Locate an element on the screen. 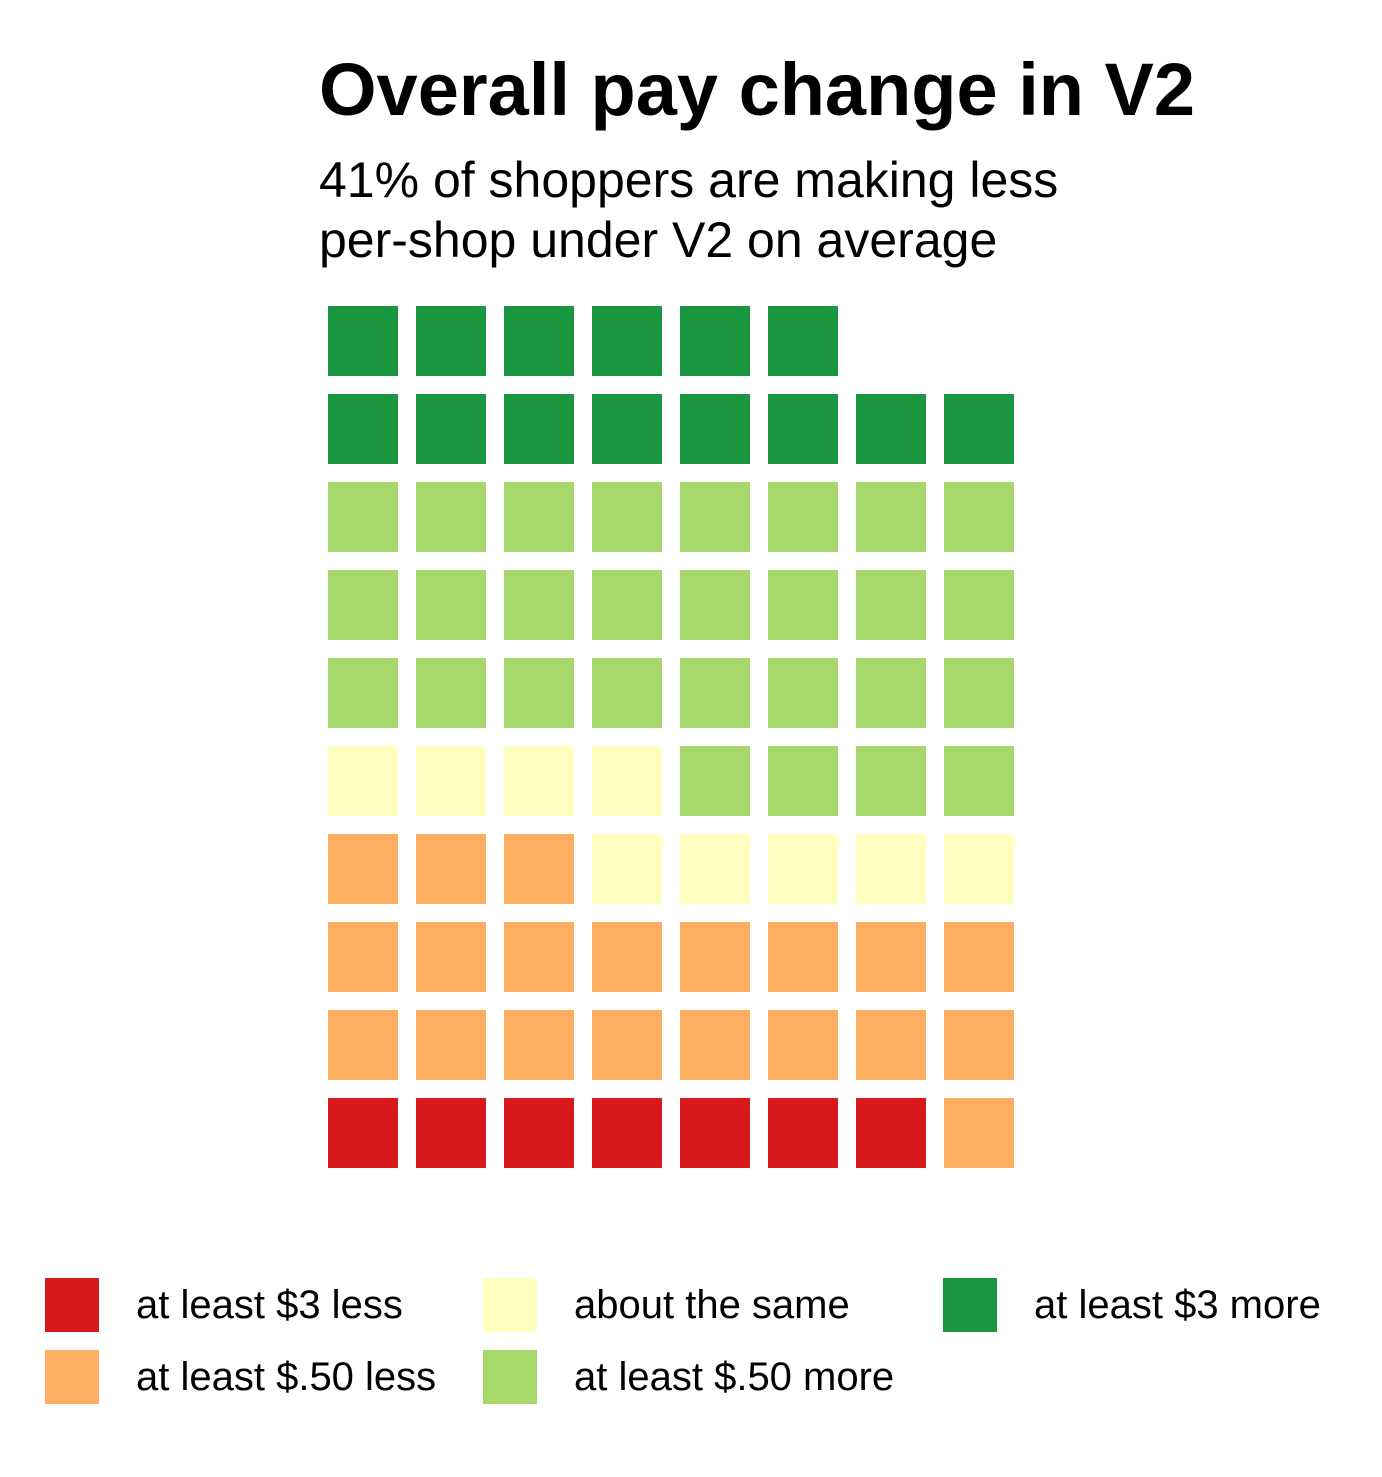  legend-label-more3: at least $3 more is located at coordinates (1177, 1305).